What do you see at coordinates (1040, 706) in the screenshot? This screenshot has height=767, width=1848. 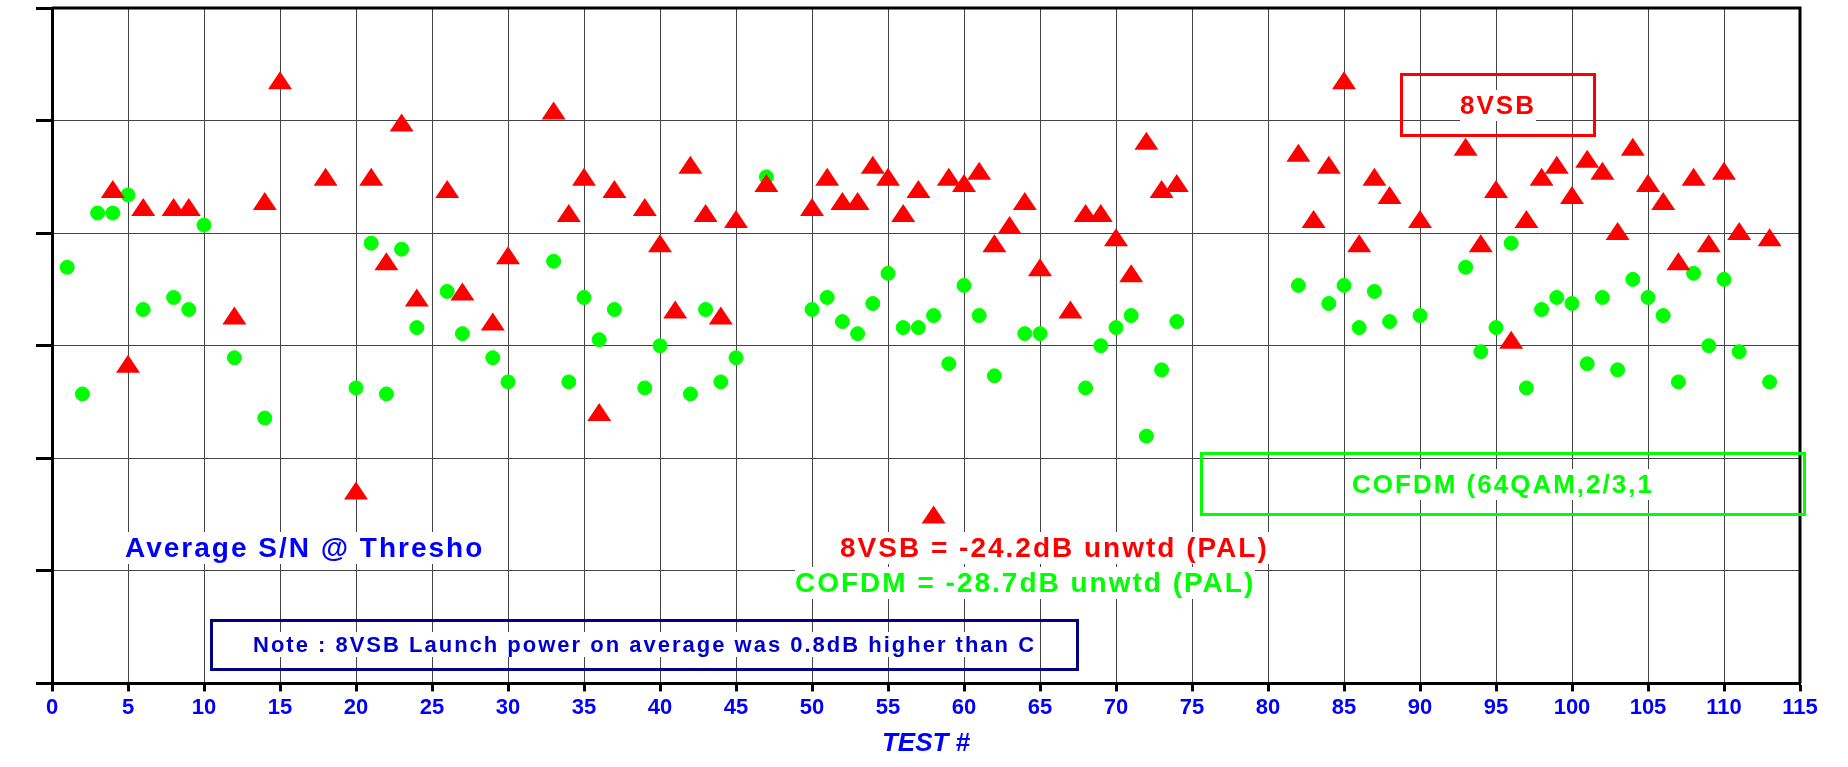 I see `x-tick-label: 65` at bounding box center [1040, 706].